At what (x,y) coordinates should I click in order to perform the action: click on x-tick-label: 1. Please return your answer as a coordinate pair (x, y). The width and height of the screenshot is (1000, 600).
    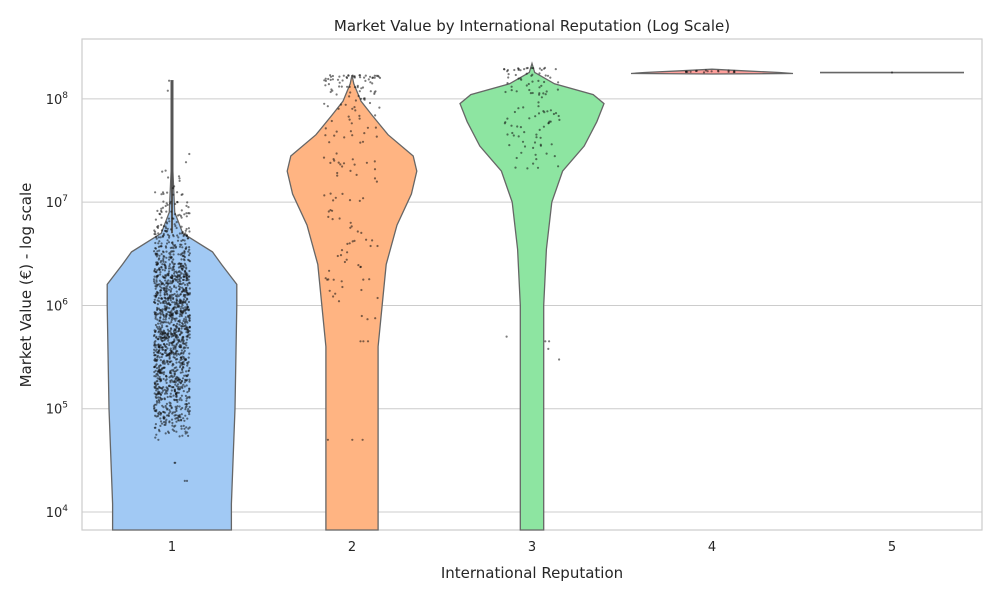
    Looking at the image, I should click on (172, 547).